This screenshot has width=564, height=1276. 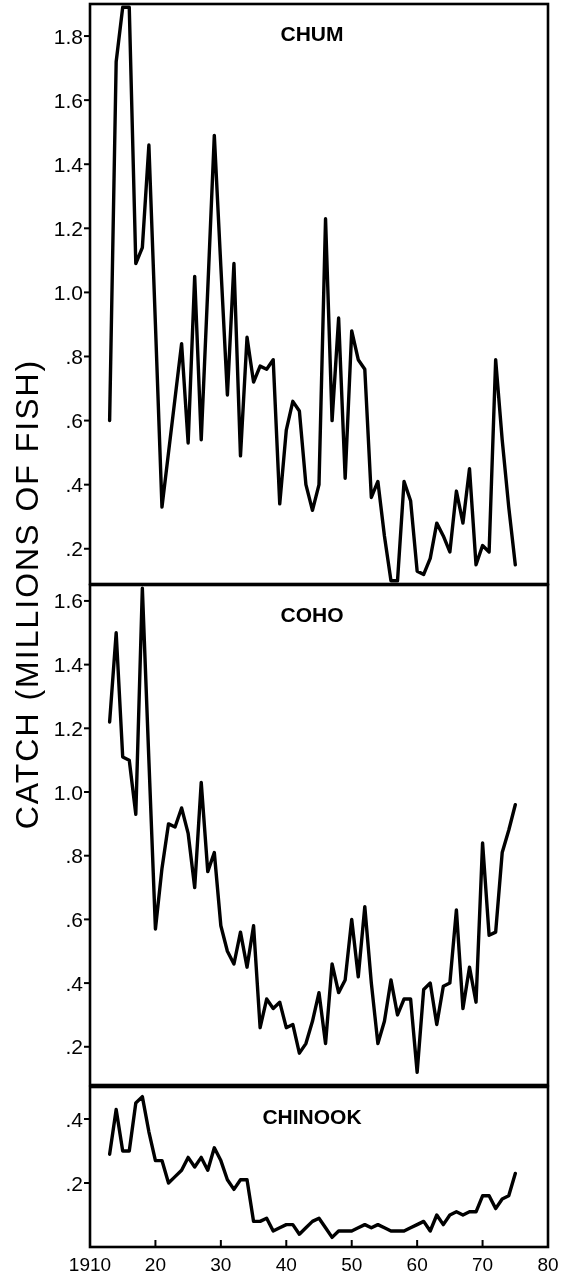 I want to click on text: CHUM, so click(x=312, y=33).